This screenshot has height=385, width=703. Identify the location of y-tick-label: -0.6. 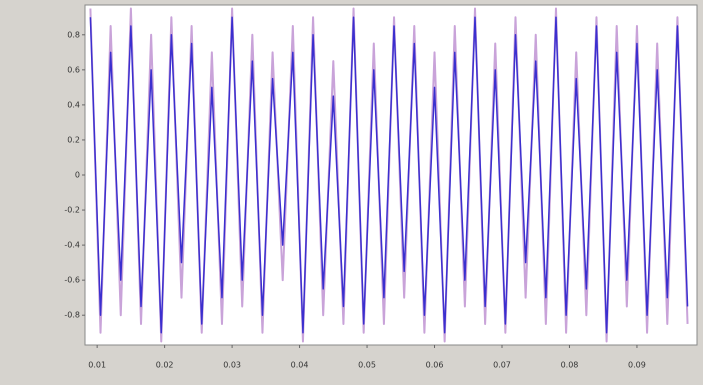
(72, 280).